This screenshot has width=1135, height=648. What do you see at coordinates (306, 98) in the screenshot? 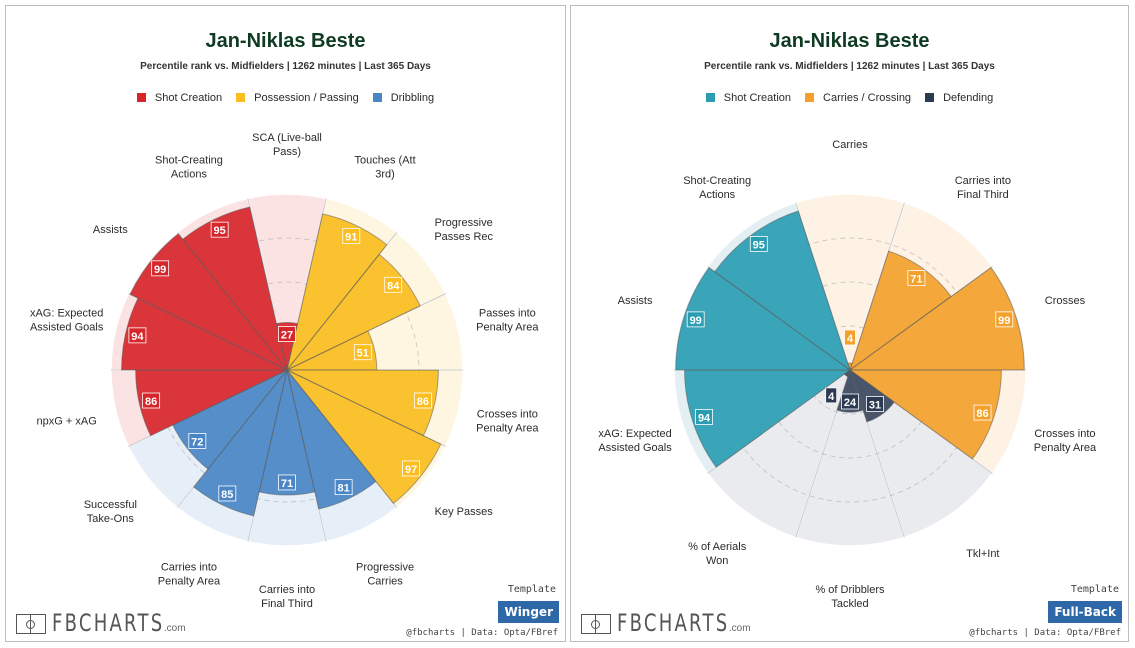
I see `legend-label: Possession / Passing` at bounding box center [306, 98].